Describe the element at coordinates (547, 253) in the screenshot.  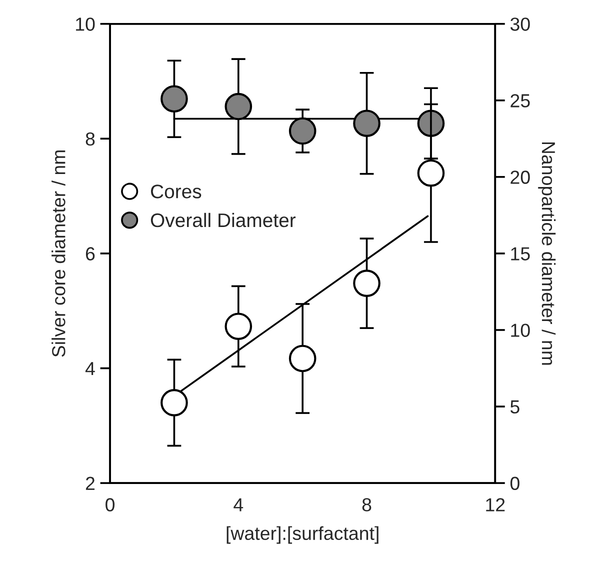
I see `y2-axis-title: Nanoparticle diameter / nm` at that location.